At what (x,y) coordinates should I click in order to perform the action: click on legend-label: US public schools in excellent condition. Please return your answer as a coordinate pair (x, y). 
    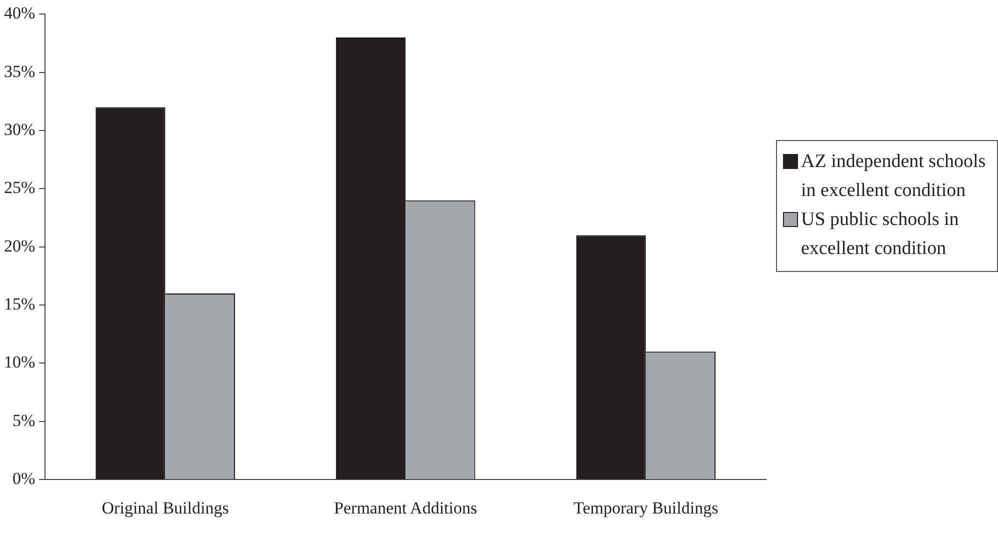
    Looking at the image, I should click on (880, 234).